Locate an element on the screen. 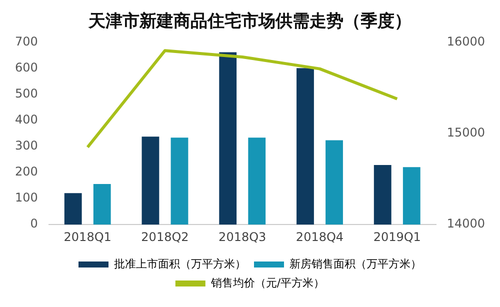 The height and width of the screenshot is (307, 500). y-tick-label: 400 is located at coordinates (26, 119).